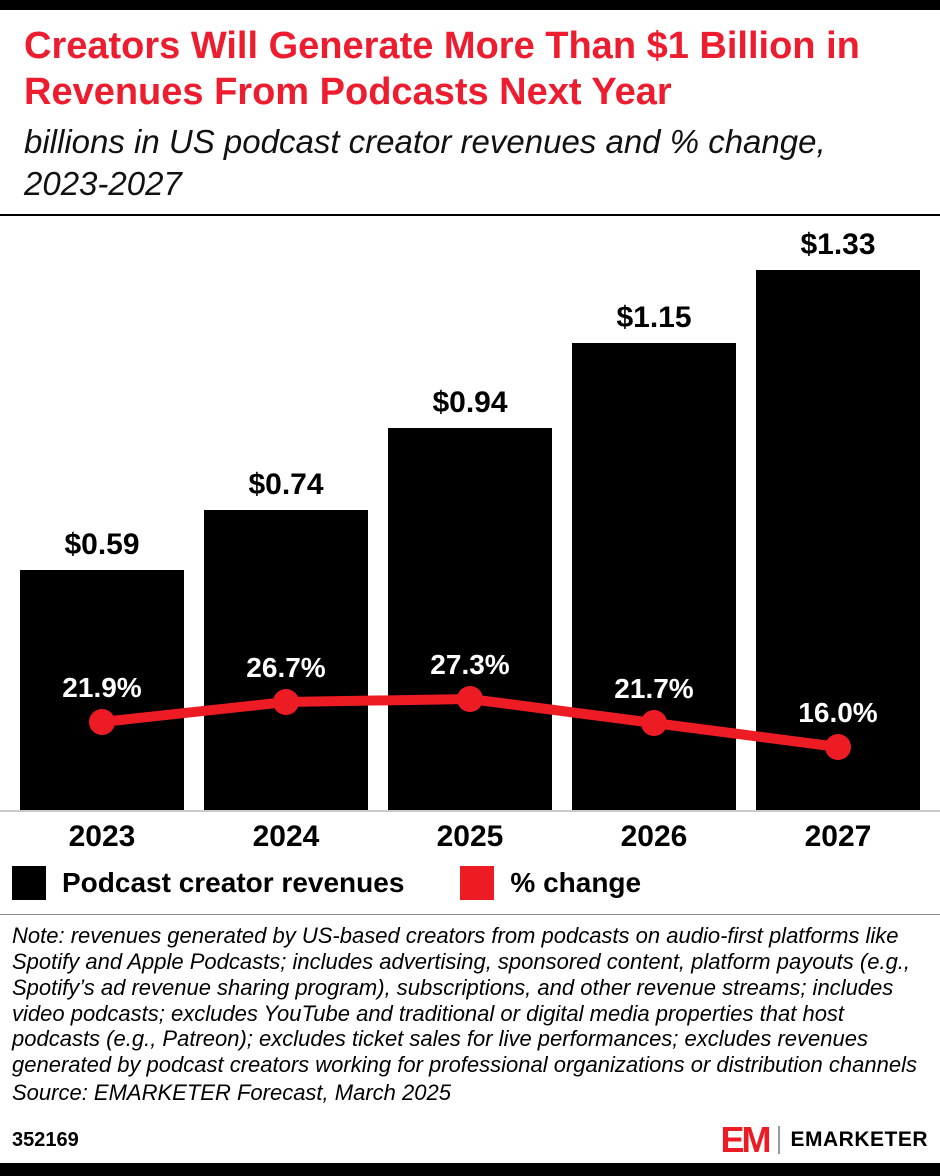 The height and width of the screenshot is (1176, 940). What do you see at coordinates (654, 836) in the screenshot?
I see `x-axis-label: 2026` at bounding box center [654, 836].